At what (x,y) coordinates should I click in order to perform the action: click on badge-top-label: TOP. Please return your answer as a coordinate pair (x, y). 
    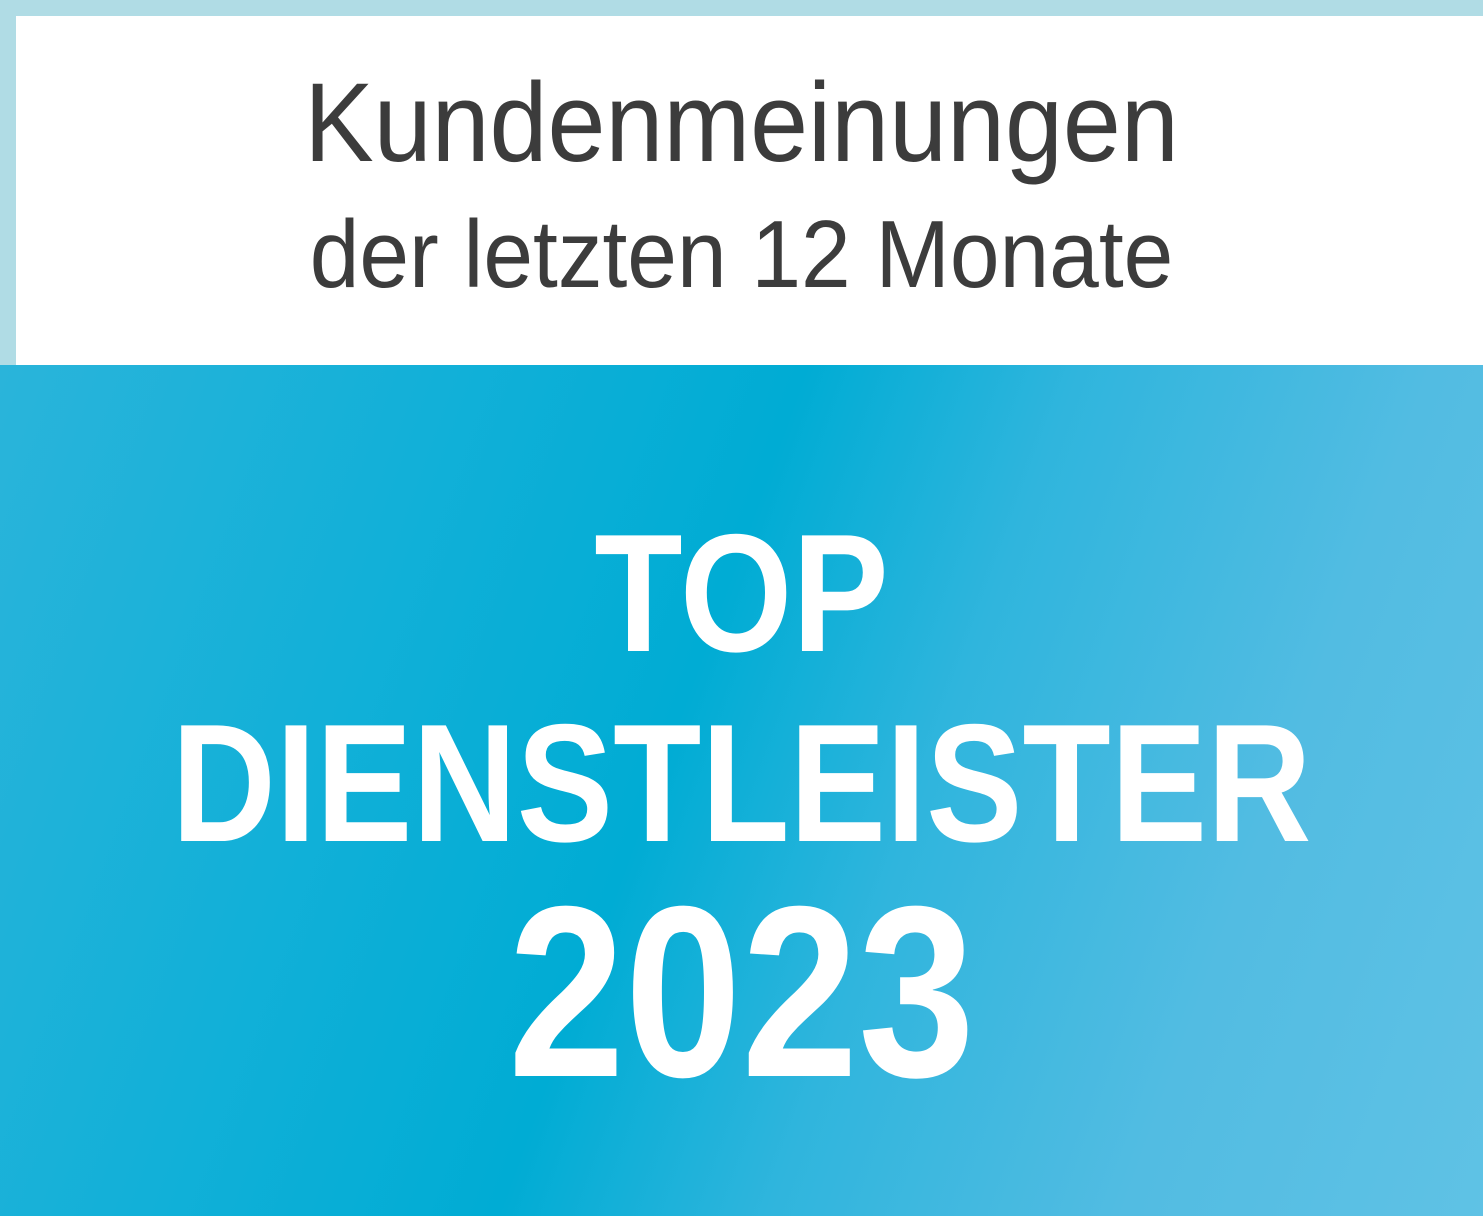
    Looking at the image, I should click on (741, 593).